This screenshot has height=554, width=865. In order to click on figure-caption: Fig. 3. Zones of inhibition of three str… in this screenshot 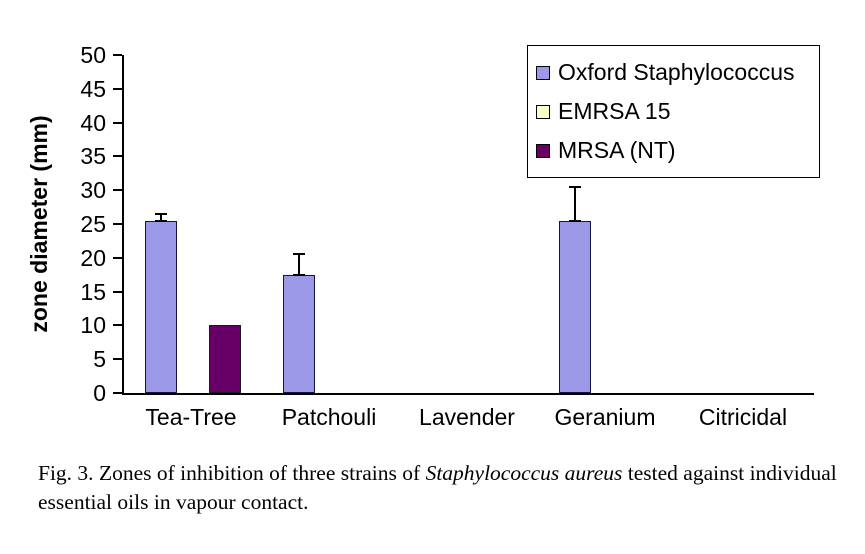, I will do `click(438, 487)`.